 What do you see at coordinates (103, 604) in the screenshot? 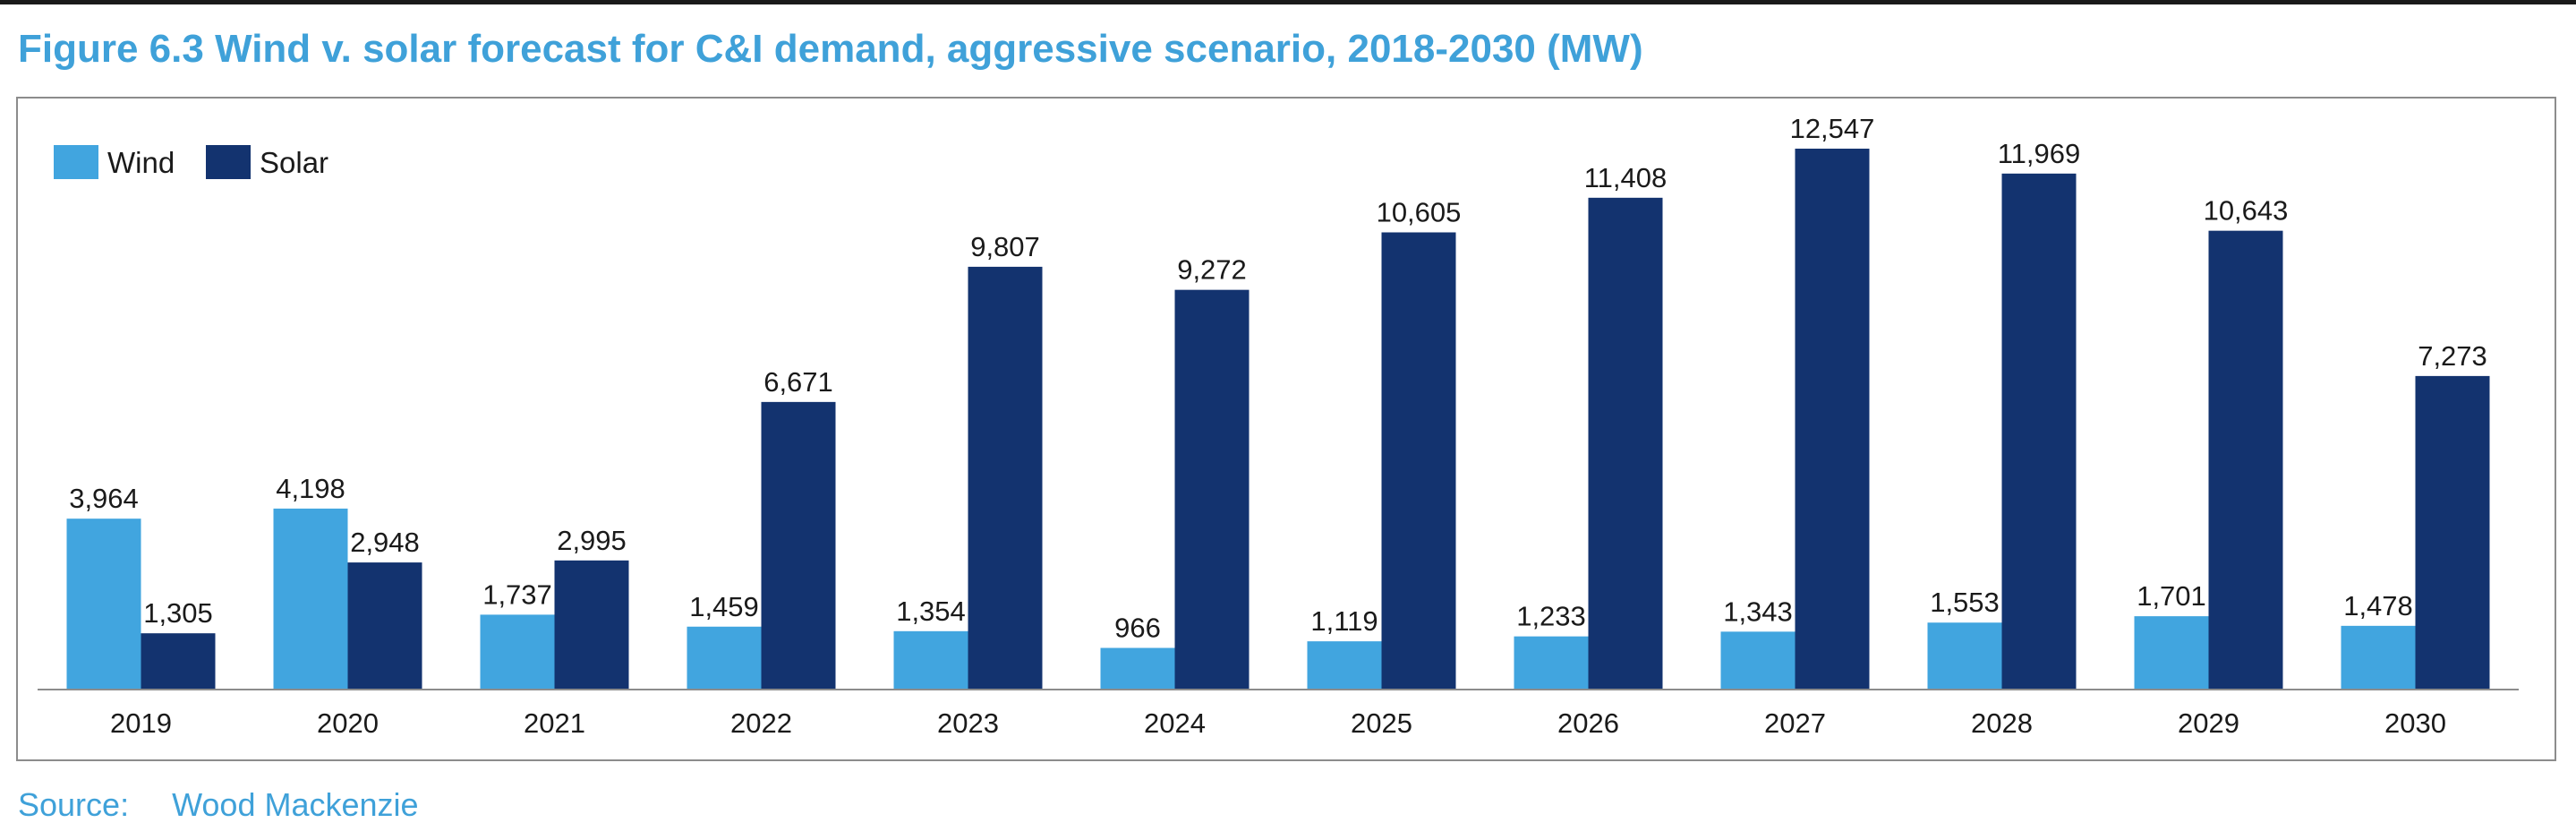
I see `wind-bar-2019` at bounding box center [103, 604].